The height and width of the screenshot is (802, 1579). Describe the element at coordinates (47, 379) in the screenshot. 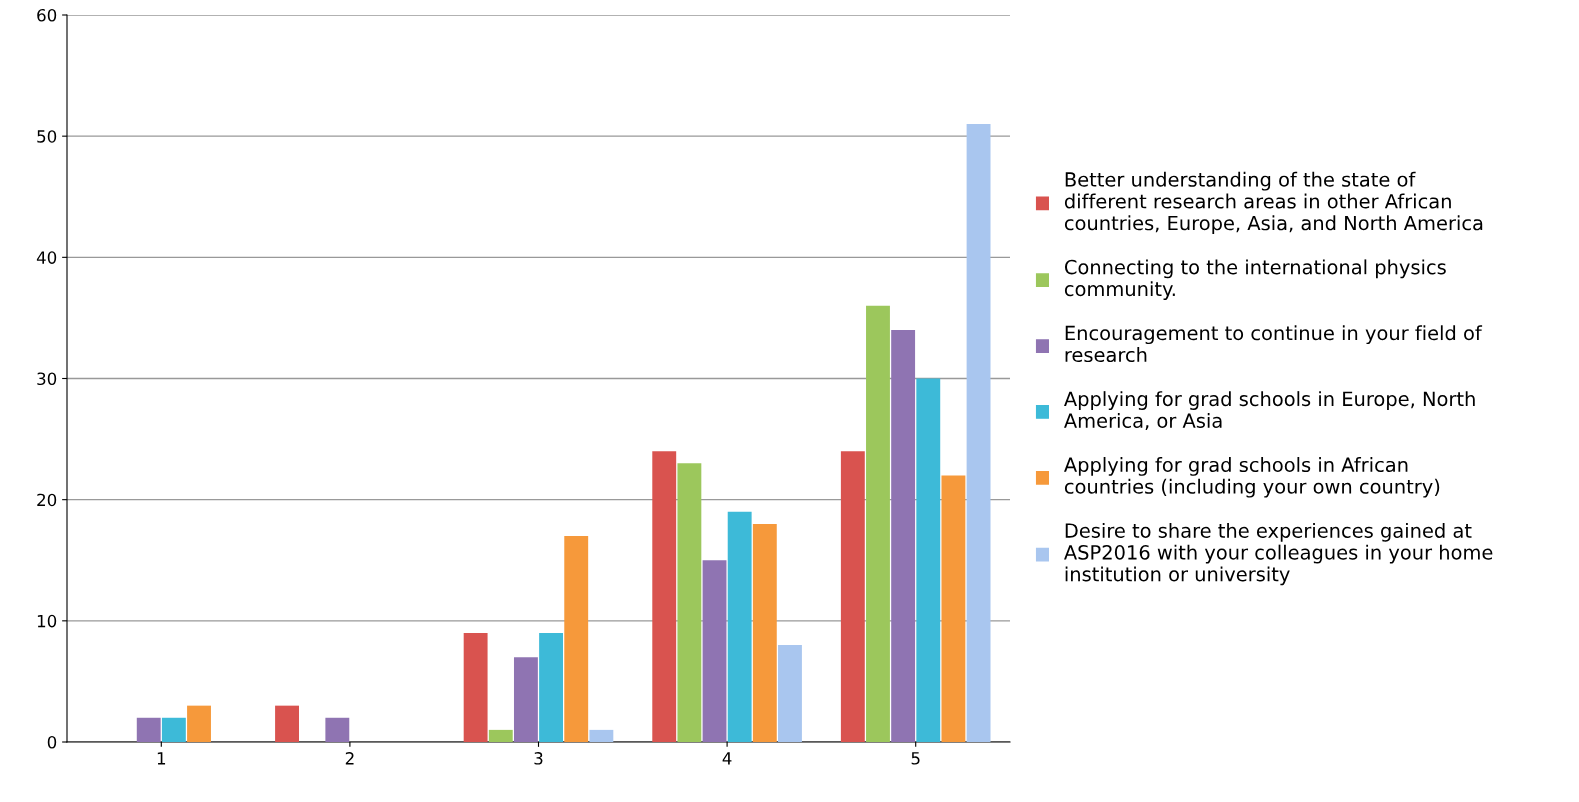

I see `y-tick-label: 30` at that location.